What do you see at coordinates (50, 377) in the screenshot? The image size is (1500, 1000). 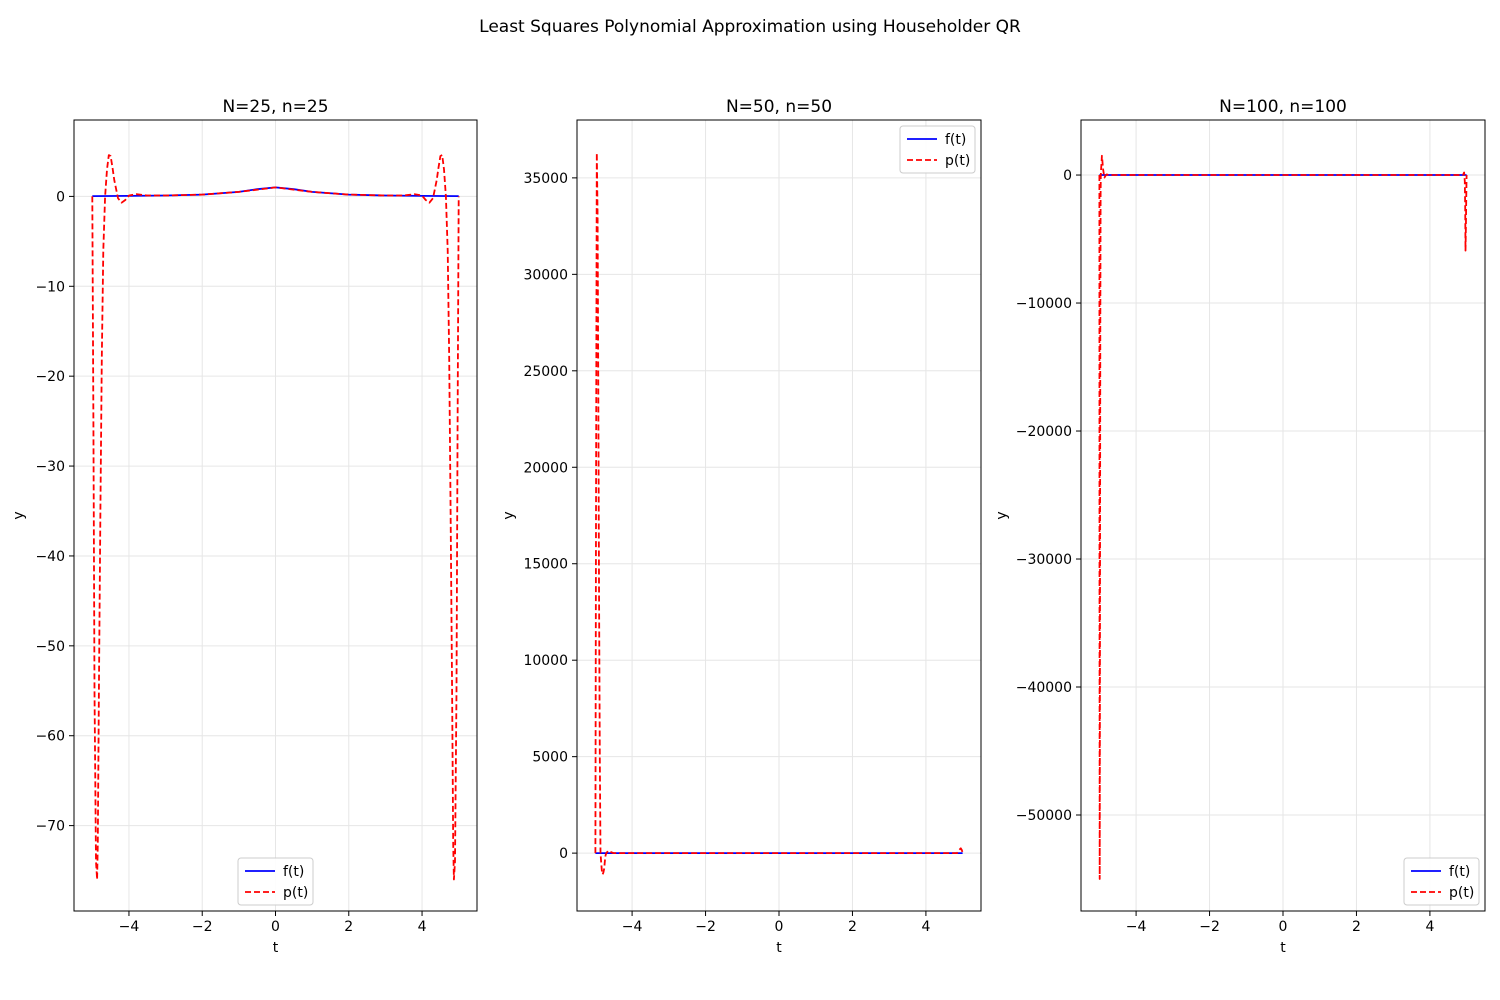 I see `y-tick-label: −20` at bounding box center [50, 377].